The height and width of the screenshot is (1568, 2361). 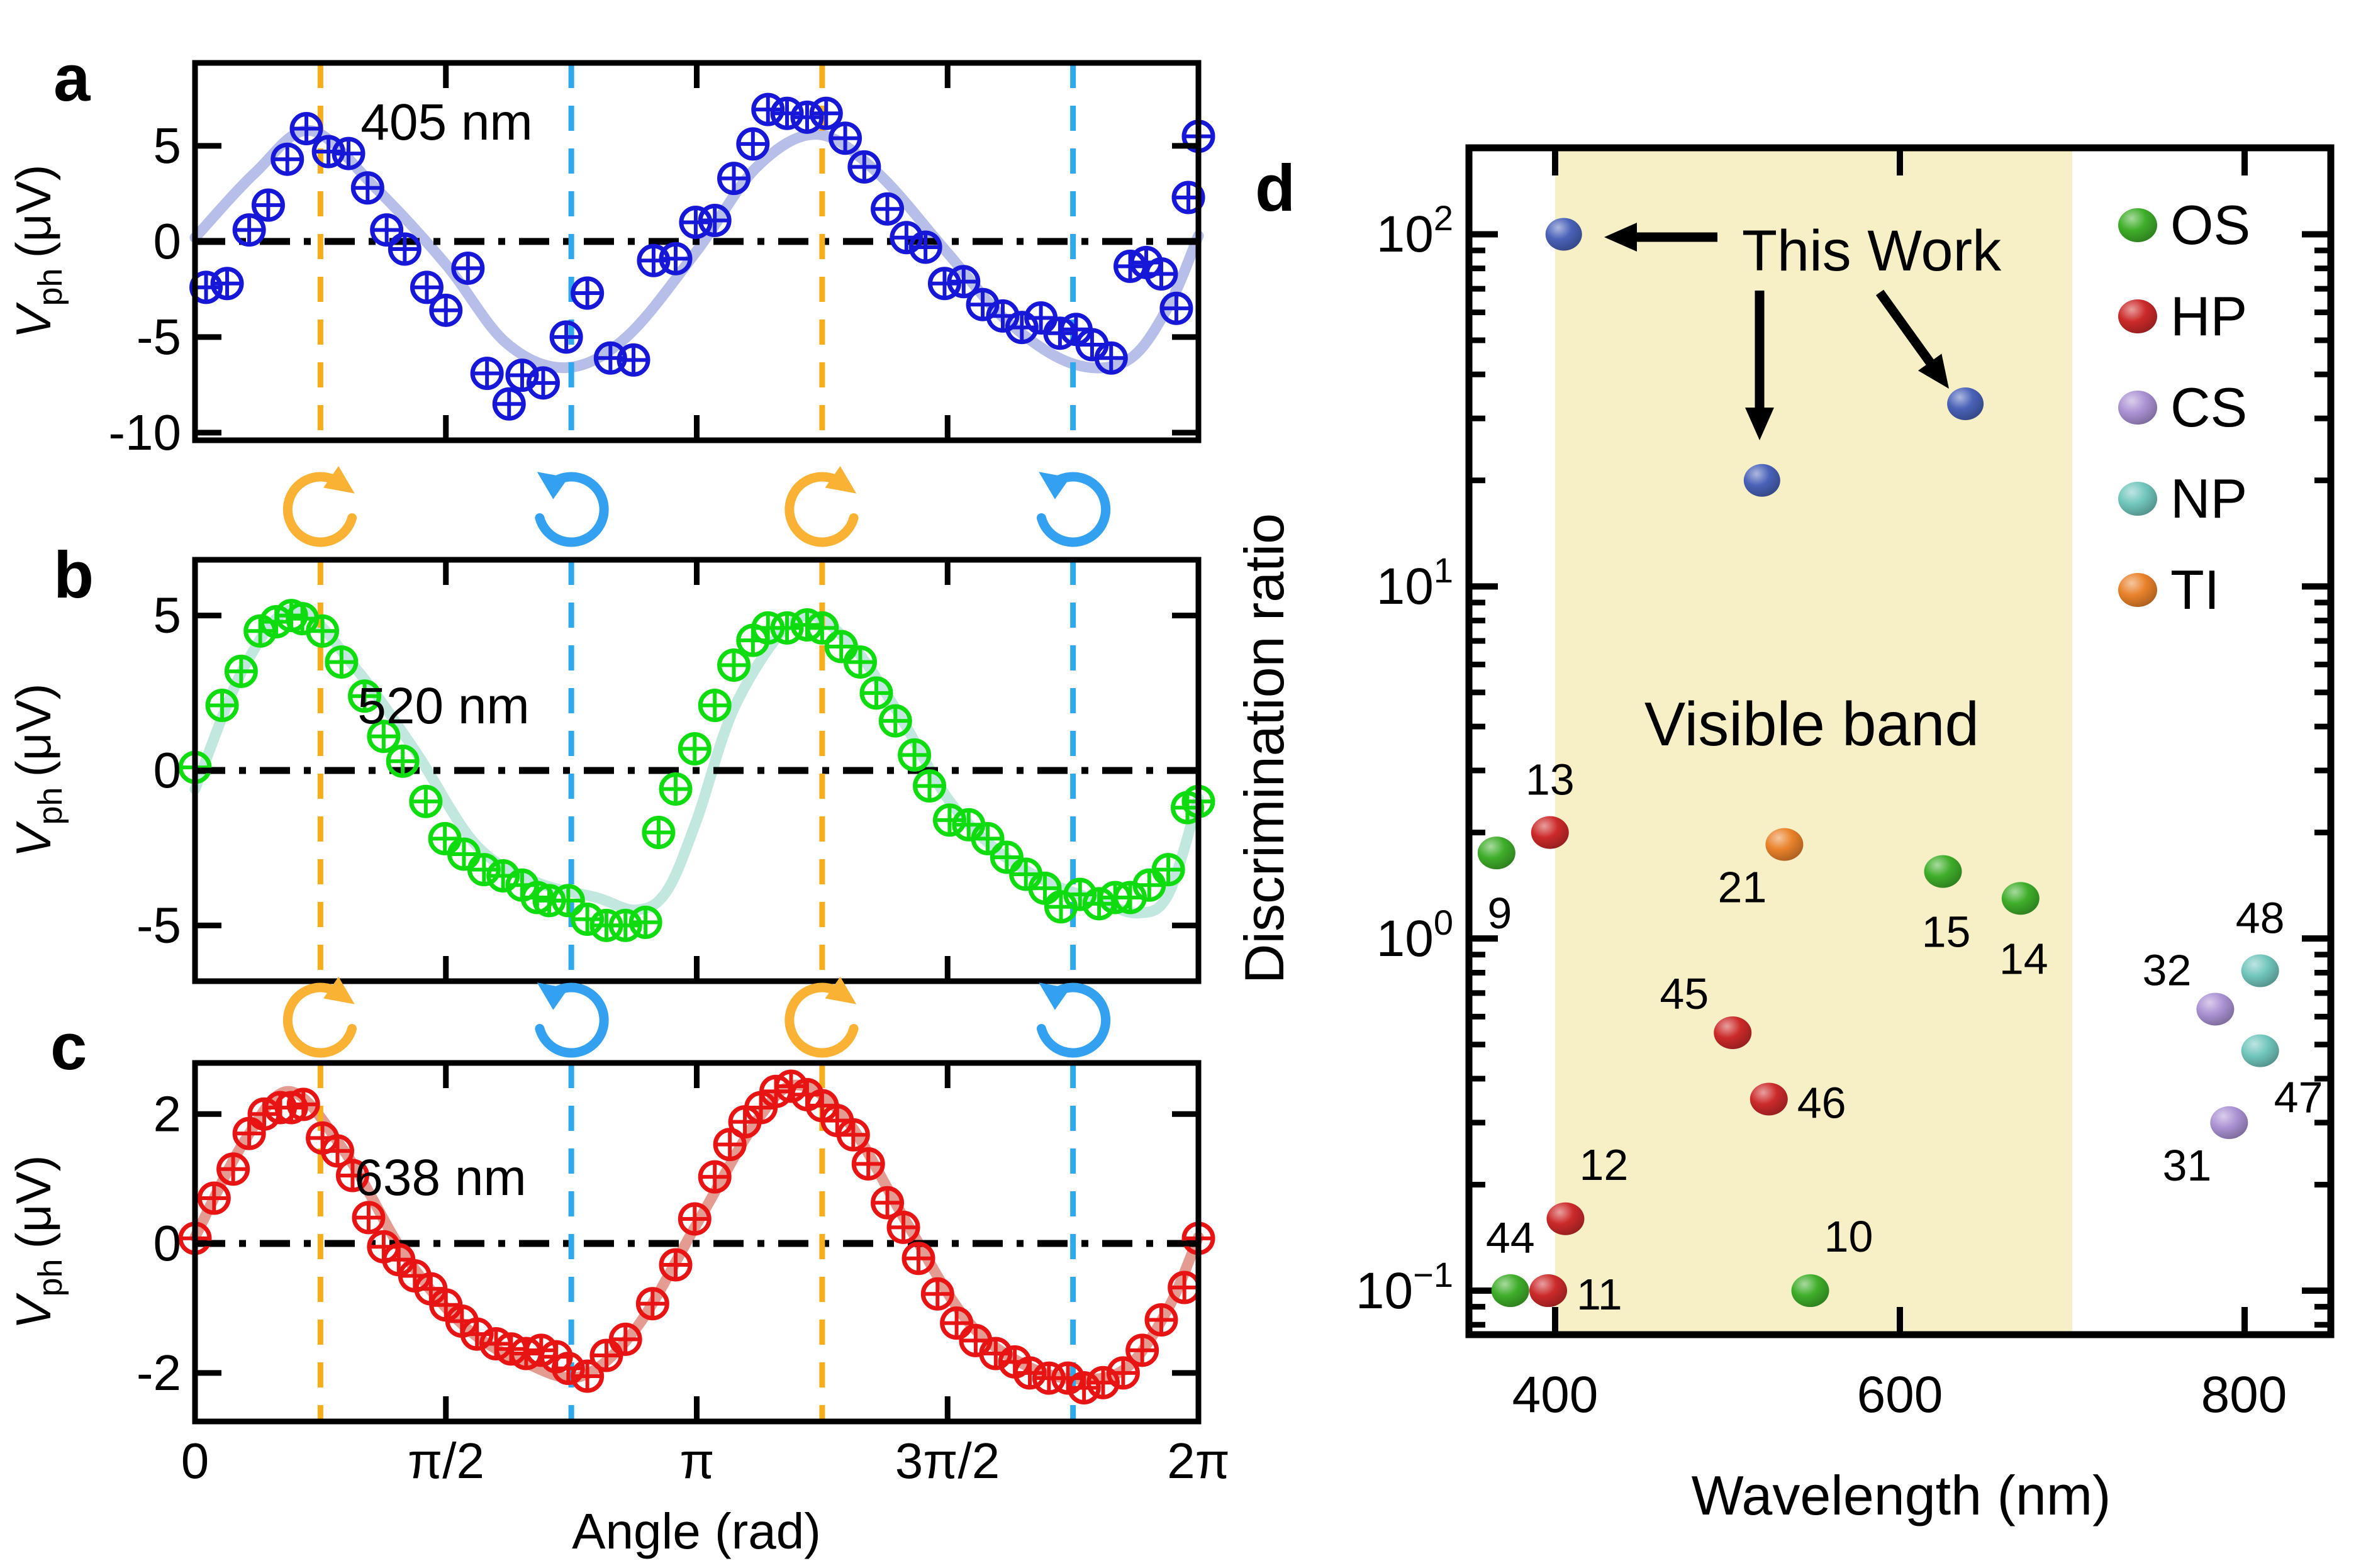 What do you see at coordinates (1414, 935) in the screenshot?
I see `d-ytick-1e0: 100` at bounding box center [1414, 935].